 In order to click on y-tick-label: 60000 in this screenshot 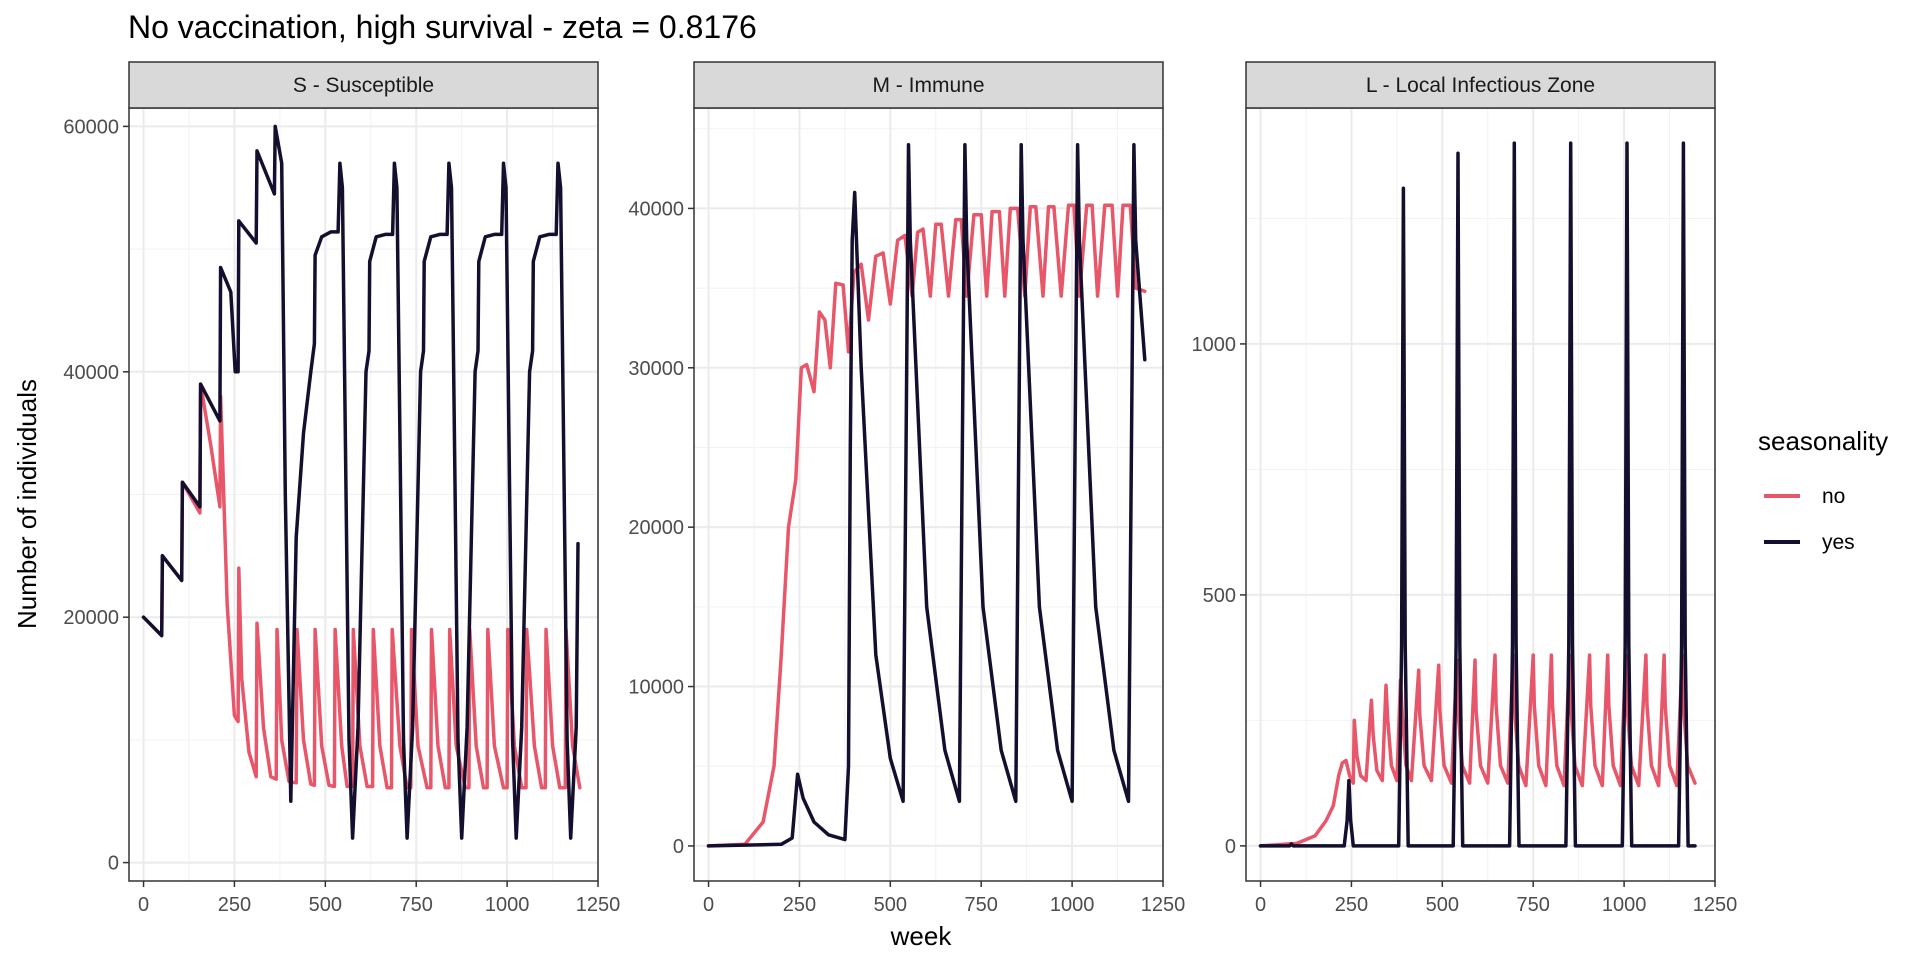, I will do `click(91, 127)`.